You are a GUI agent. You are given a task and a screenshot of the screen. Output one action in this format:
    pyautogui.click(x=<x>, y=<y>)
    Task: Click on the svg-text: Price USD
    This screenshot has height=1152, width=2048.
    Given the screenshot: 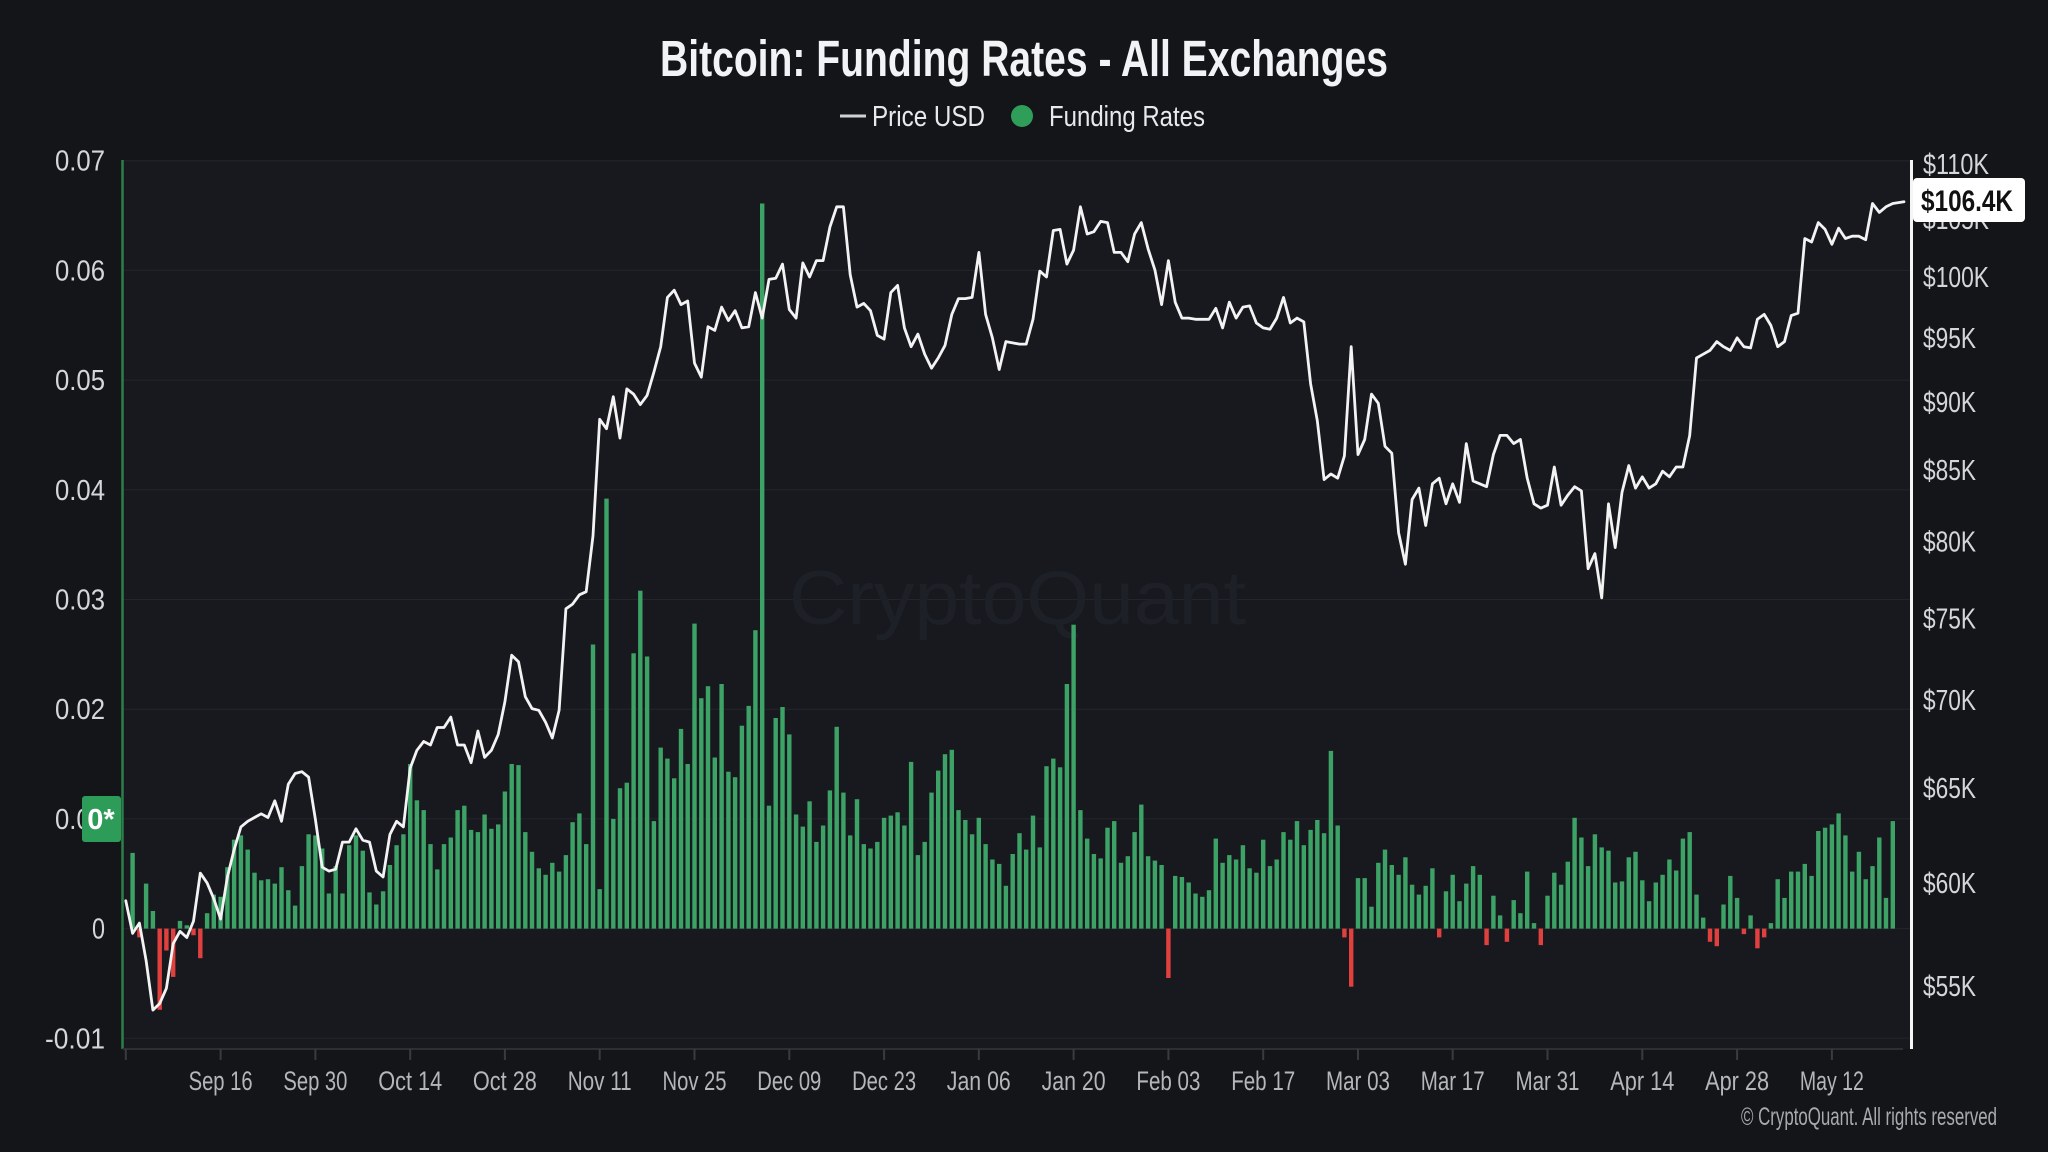 What is the action you would take?
    pyautogui.click(x=928, y=117)
    